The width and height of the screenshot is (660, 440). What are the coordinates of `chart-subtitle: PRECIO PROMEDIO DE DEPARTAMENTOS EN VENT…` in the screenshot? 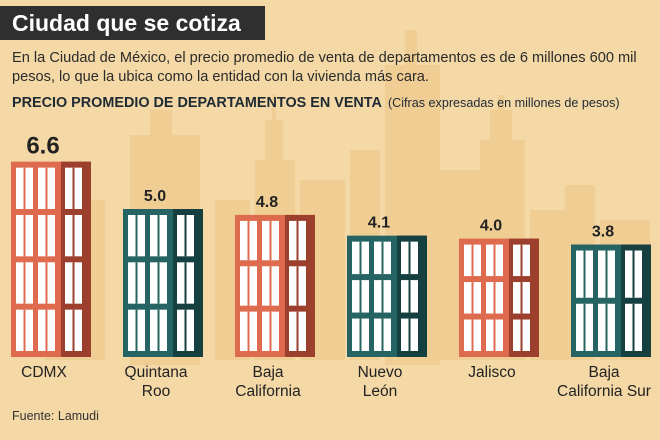 It's located at (316, 103).